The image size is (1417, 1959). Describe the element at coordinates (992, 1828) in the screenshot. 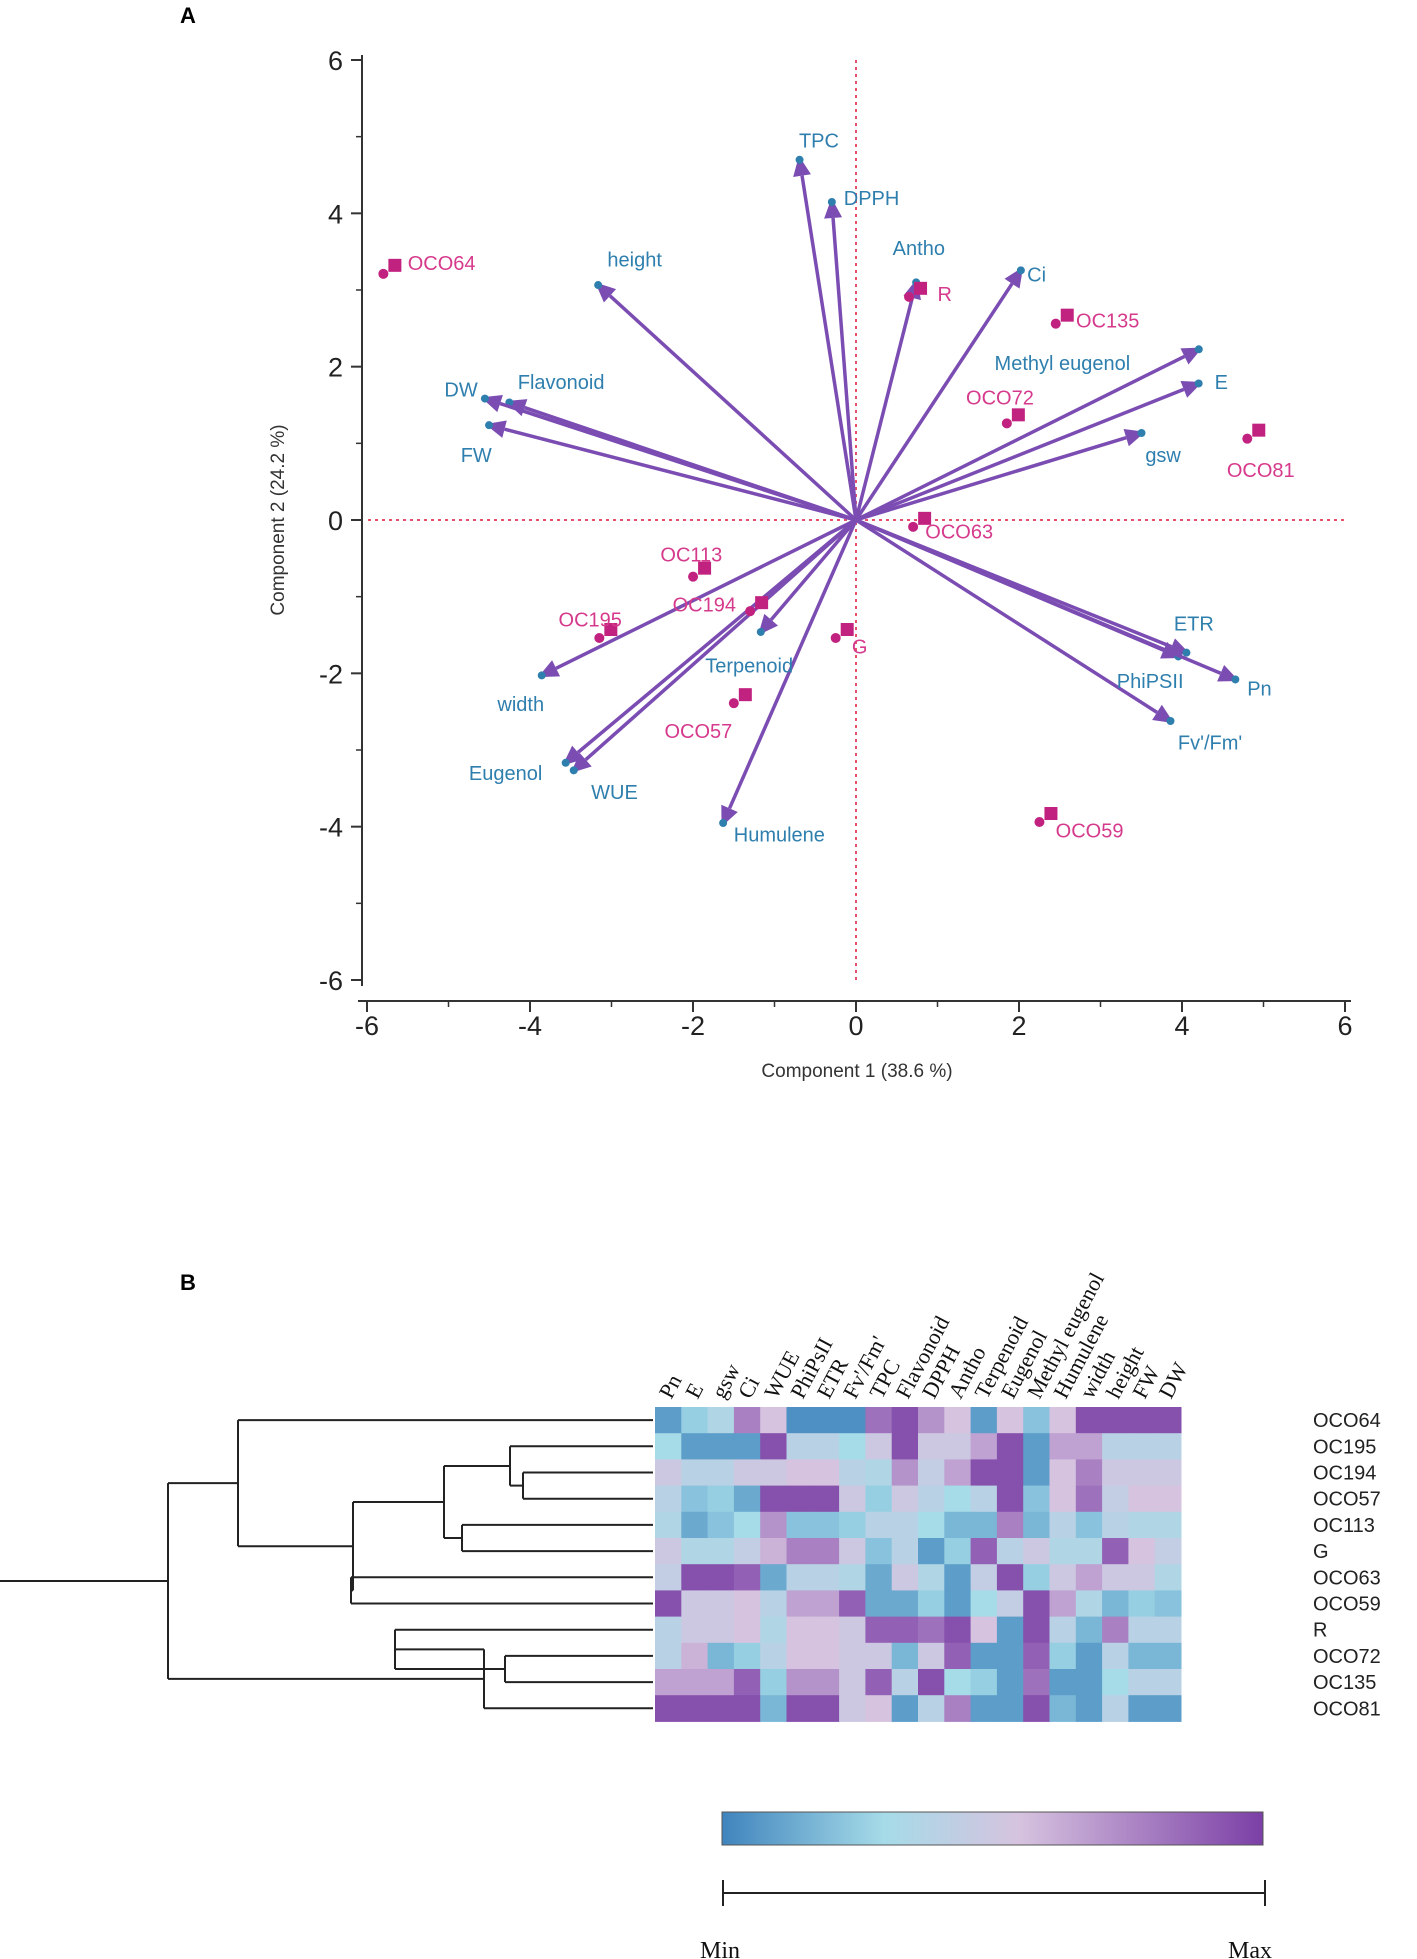

I see `color-scale-bar` at that location.